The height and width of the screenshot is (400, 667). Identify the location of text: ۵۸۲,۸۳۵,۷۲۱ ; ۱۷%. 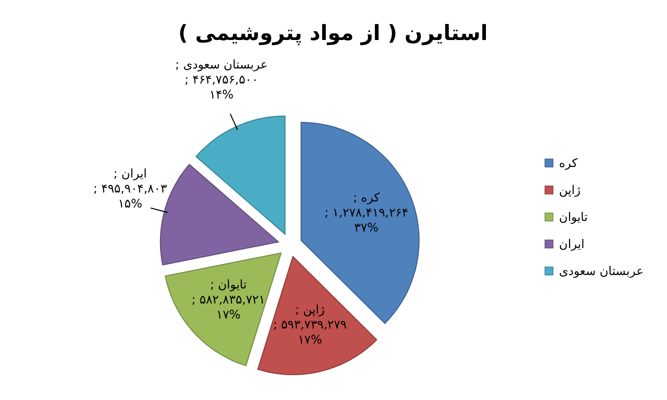
(229, 307).